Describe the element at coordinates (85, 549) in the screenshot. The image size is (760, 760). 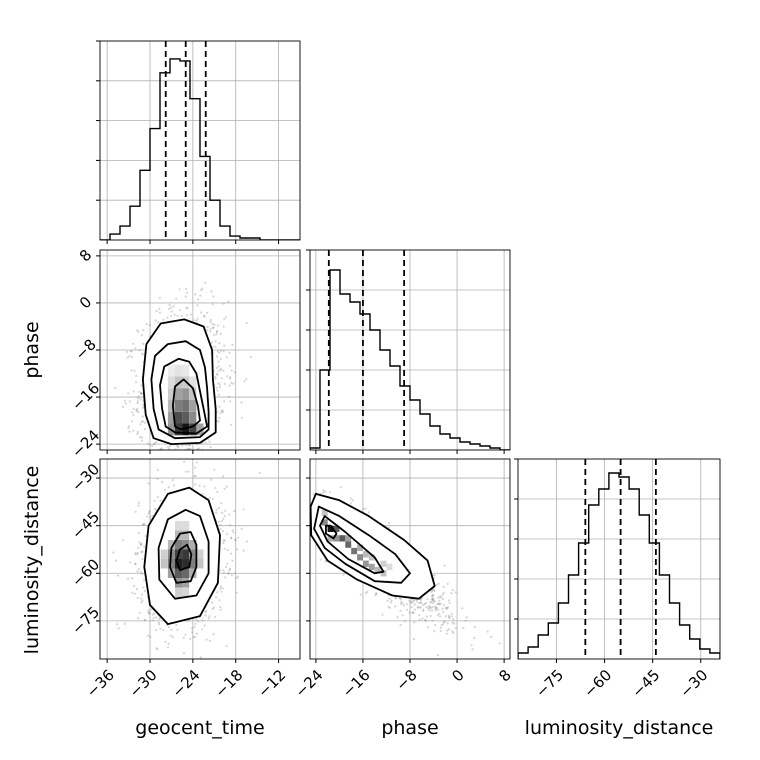
I see `y-tick-labels-luminosity-distance: −30 −45 −60 −75` at that location.